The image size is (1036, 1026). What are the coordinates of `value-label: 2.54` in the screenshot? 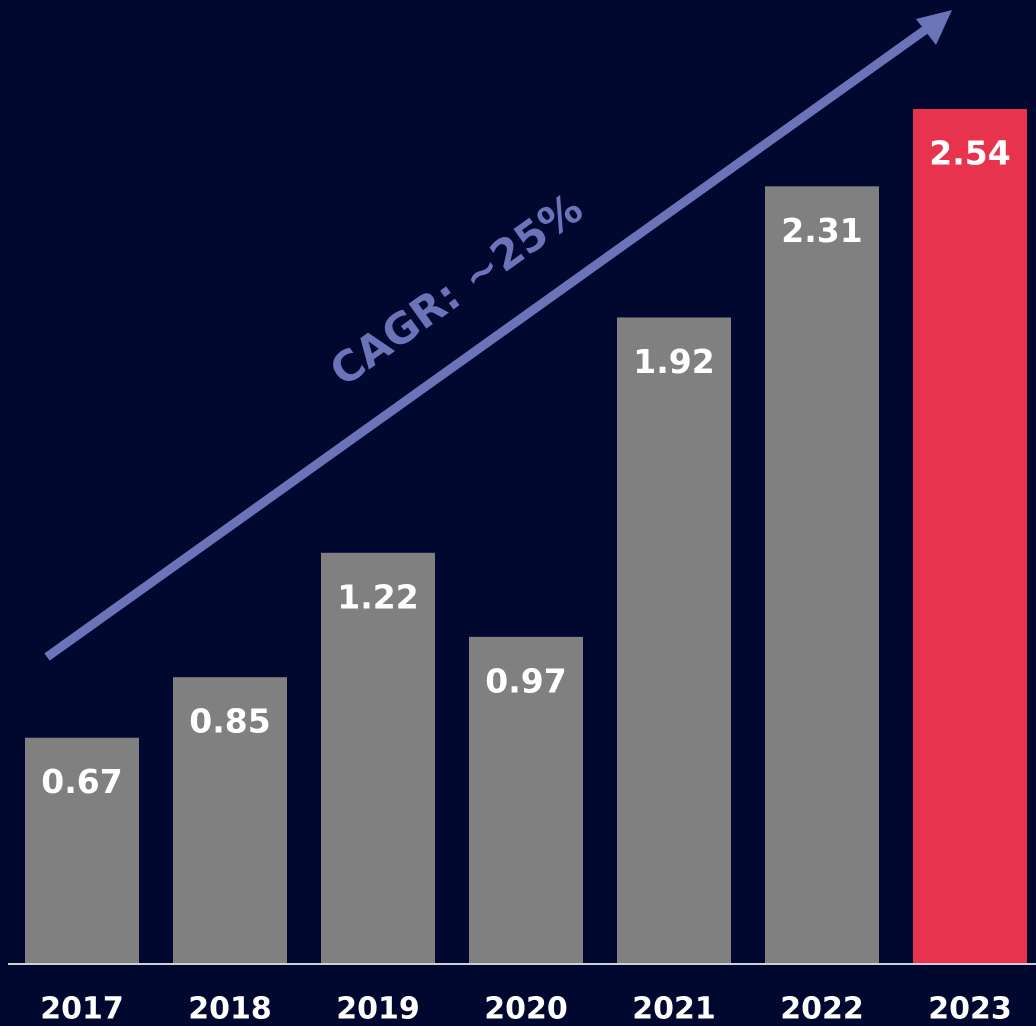 It's located at (969, 153).